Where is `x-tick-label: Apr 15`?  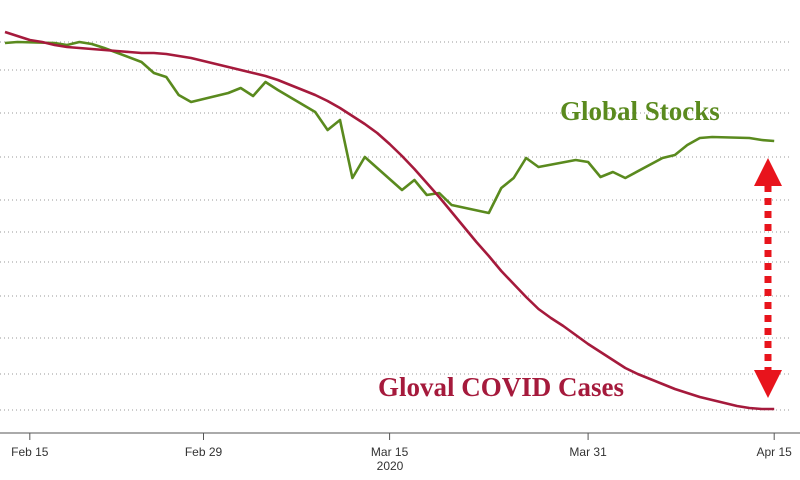 x-tick-label: Apr 15 is located at coordinates (775, 452).